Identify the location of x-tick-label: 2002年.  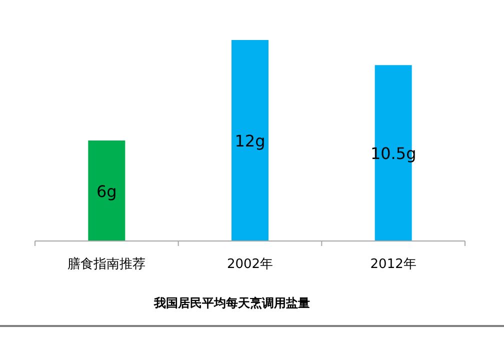
(250, 264).